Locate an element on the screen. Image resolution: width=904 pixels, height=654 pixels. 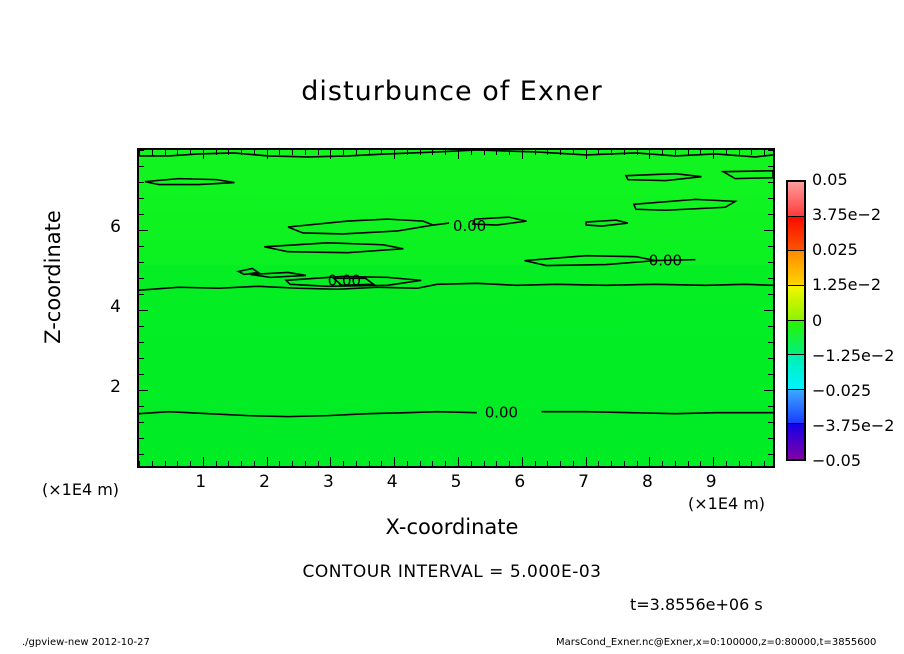
x-axis-unit-left: (×1E4 m) is located at coordinates (81, 489).